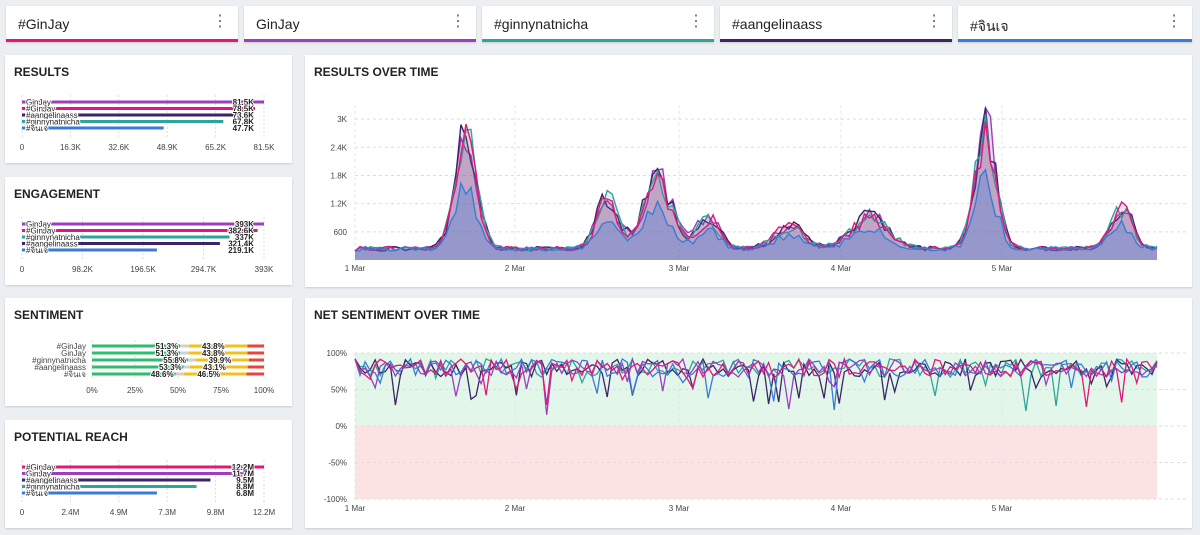 The width and height of the screenshot is (1200, 535). What do you see at coordinates (59, 360) in the screenshot?
I see `sentiment-category-label: #ginnynatnicha` at bounding box center [59, 360].